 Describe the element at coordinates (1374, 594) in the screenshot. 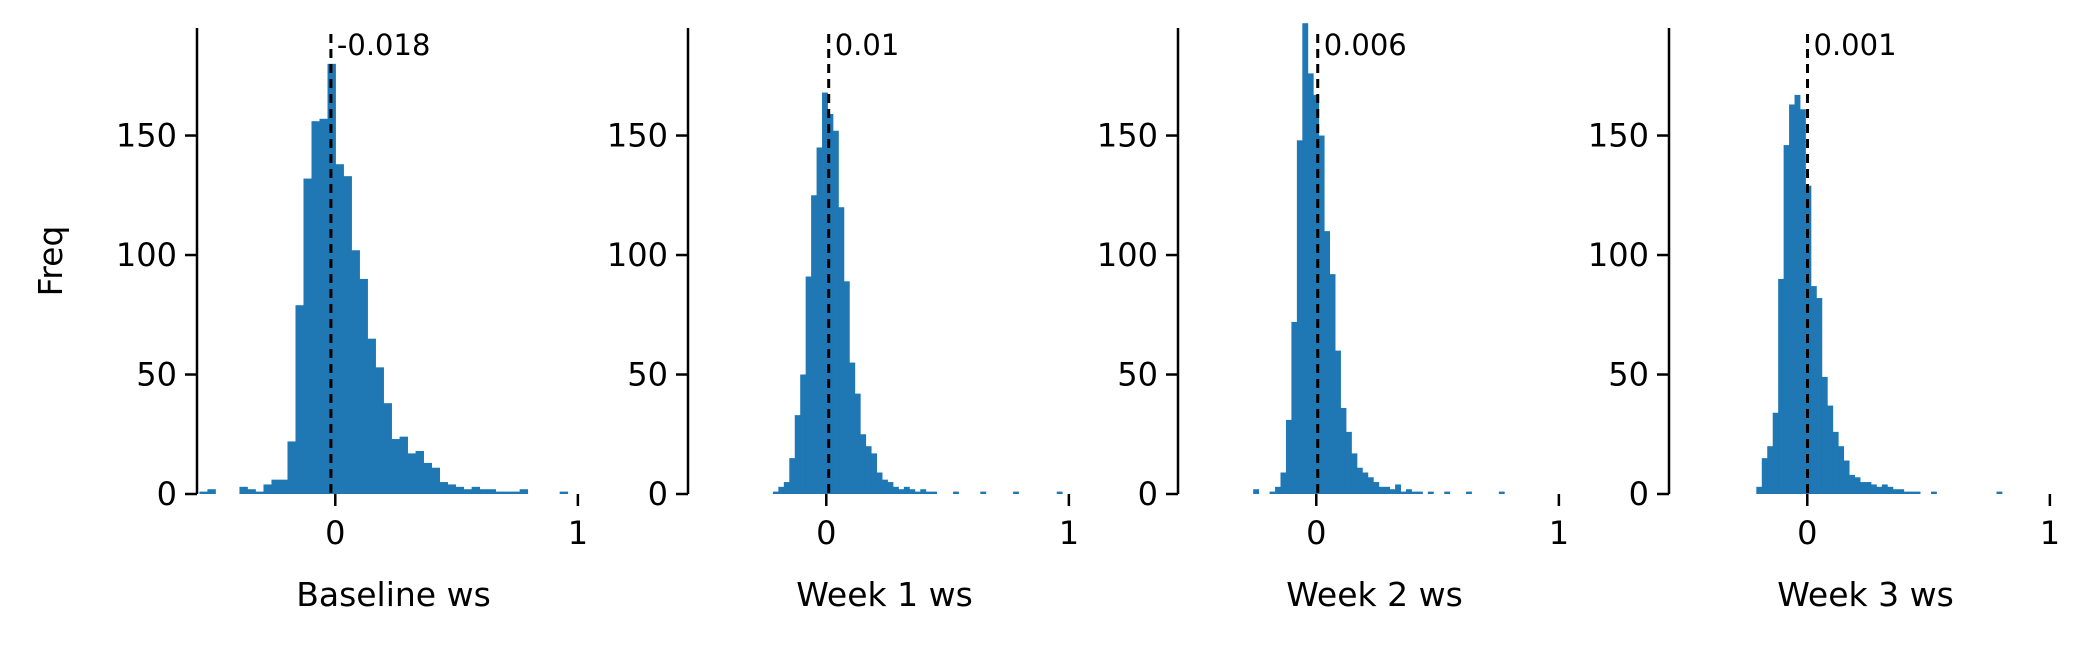

I see `x-axis-label: Week 2 ws` at that location.